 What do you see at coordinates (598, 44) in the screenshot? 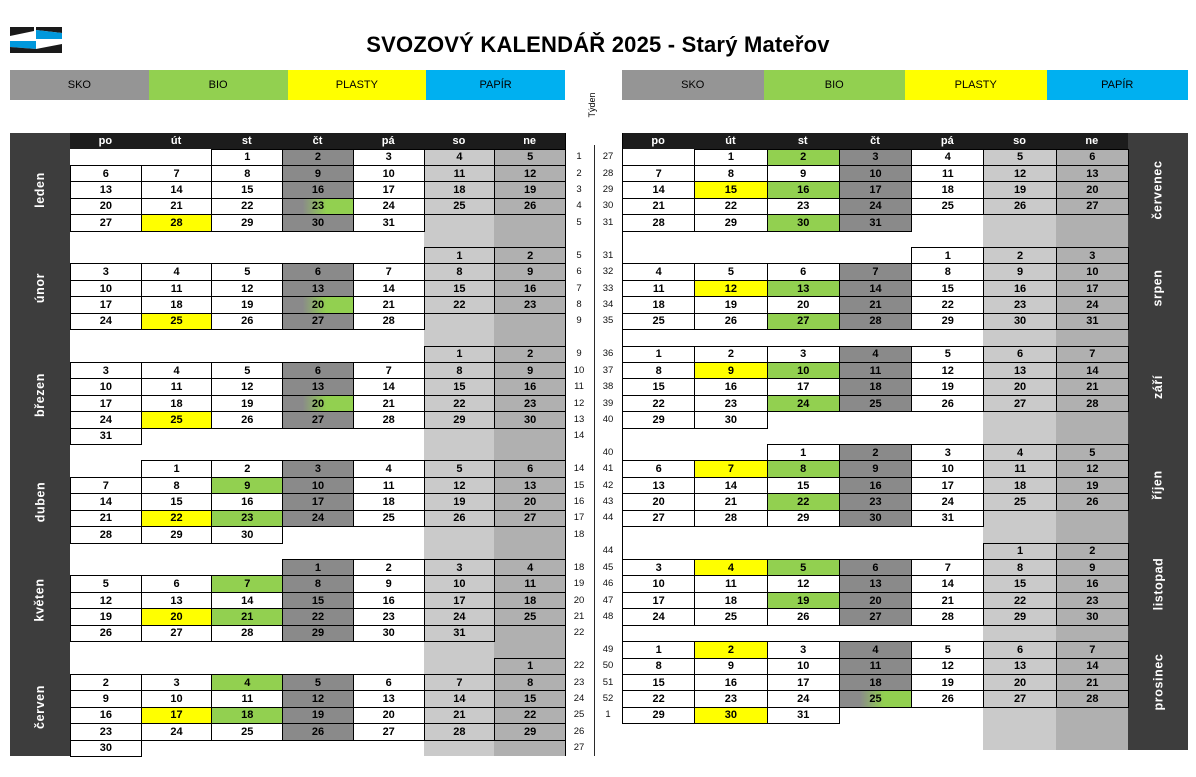
I see `page-title: SVOZOVÝ KALENDÁŘ 2025 - Starý Mateřov` at bounding box center [598, 44].